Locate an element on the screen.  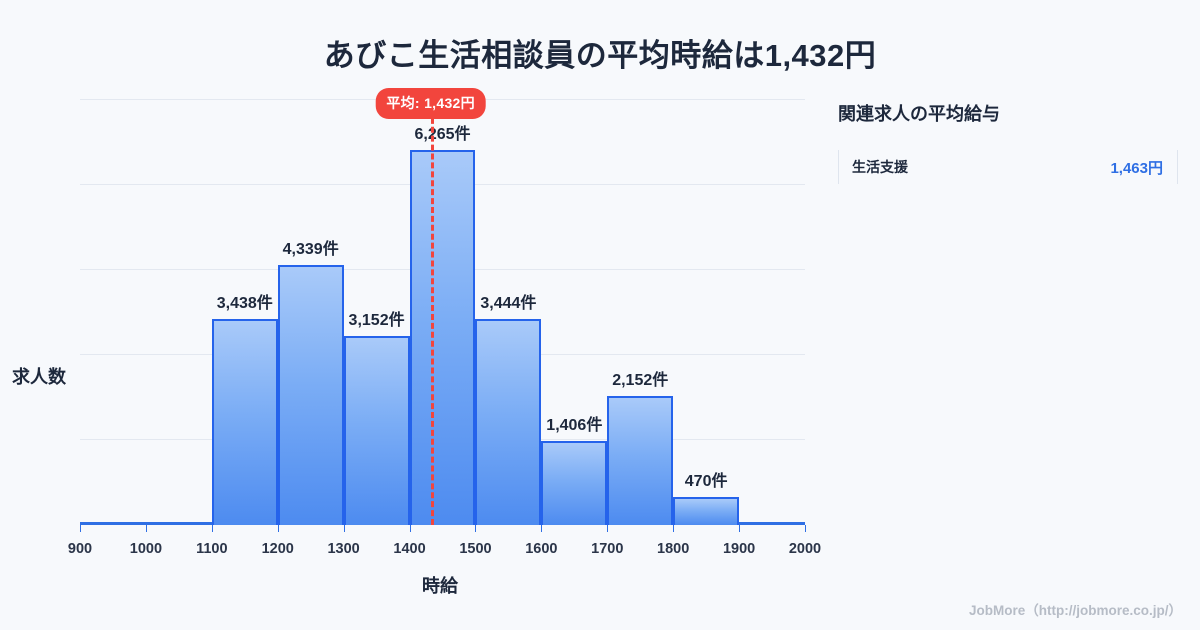
bar-value-label: 4,339件 is located at coordinates (310, 250).